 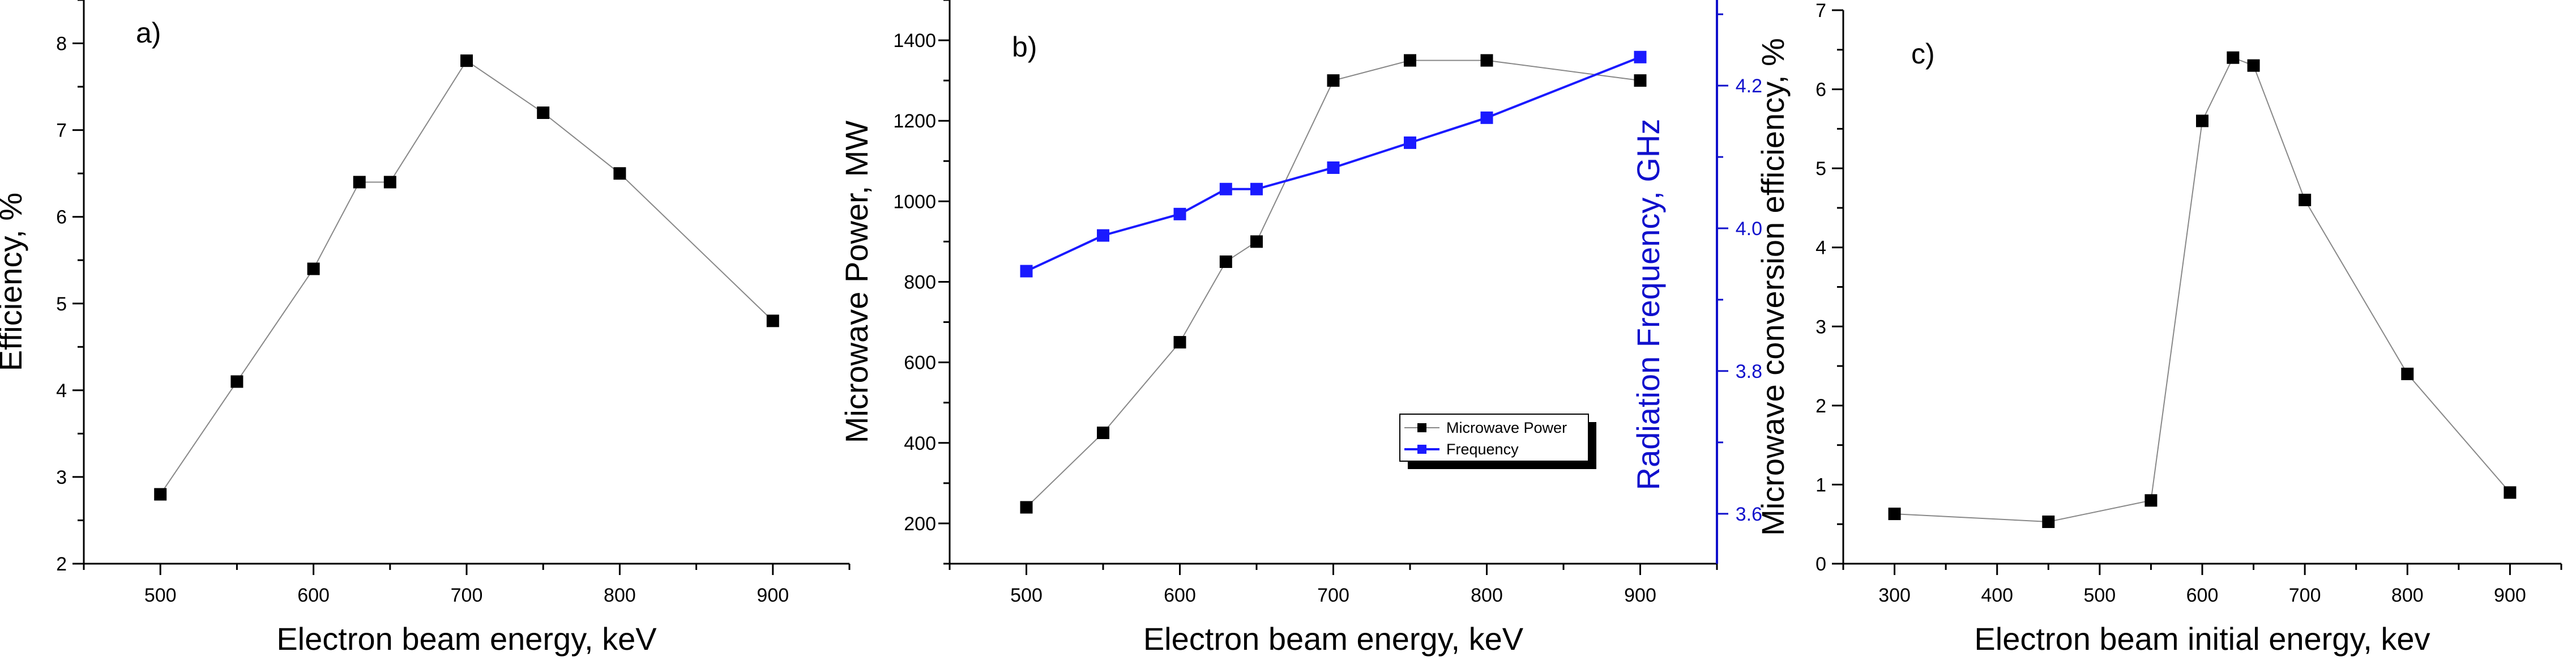 I want to click on y2-tick-label: 3.8, so click(x=1749, y=371).